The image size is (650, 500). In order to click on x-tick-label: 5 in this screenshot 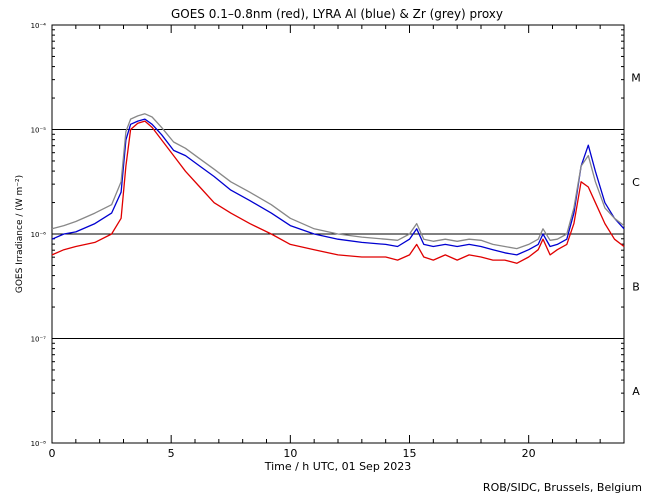, I will do `click(171, 453)`.